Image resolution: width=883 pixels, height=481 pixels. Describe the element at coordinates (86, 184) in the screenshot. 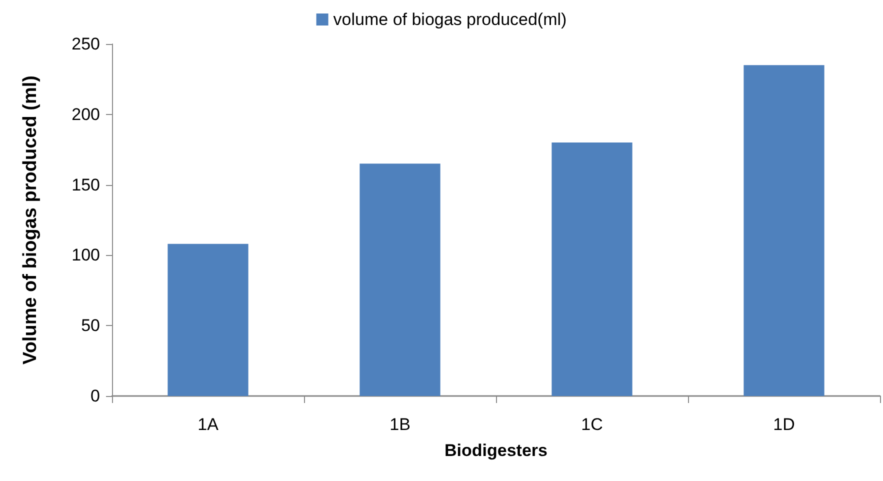

I see `y-tick-label: 150` at that location.